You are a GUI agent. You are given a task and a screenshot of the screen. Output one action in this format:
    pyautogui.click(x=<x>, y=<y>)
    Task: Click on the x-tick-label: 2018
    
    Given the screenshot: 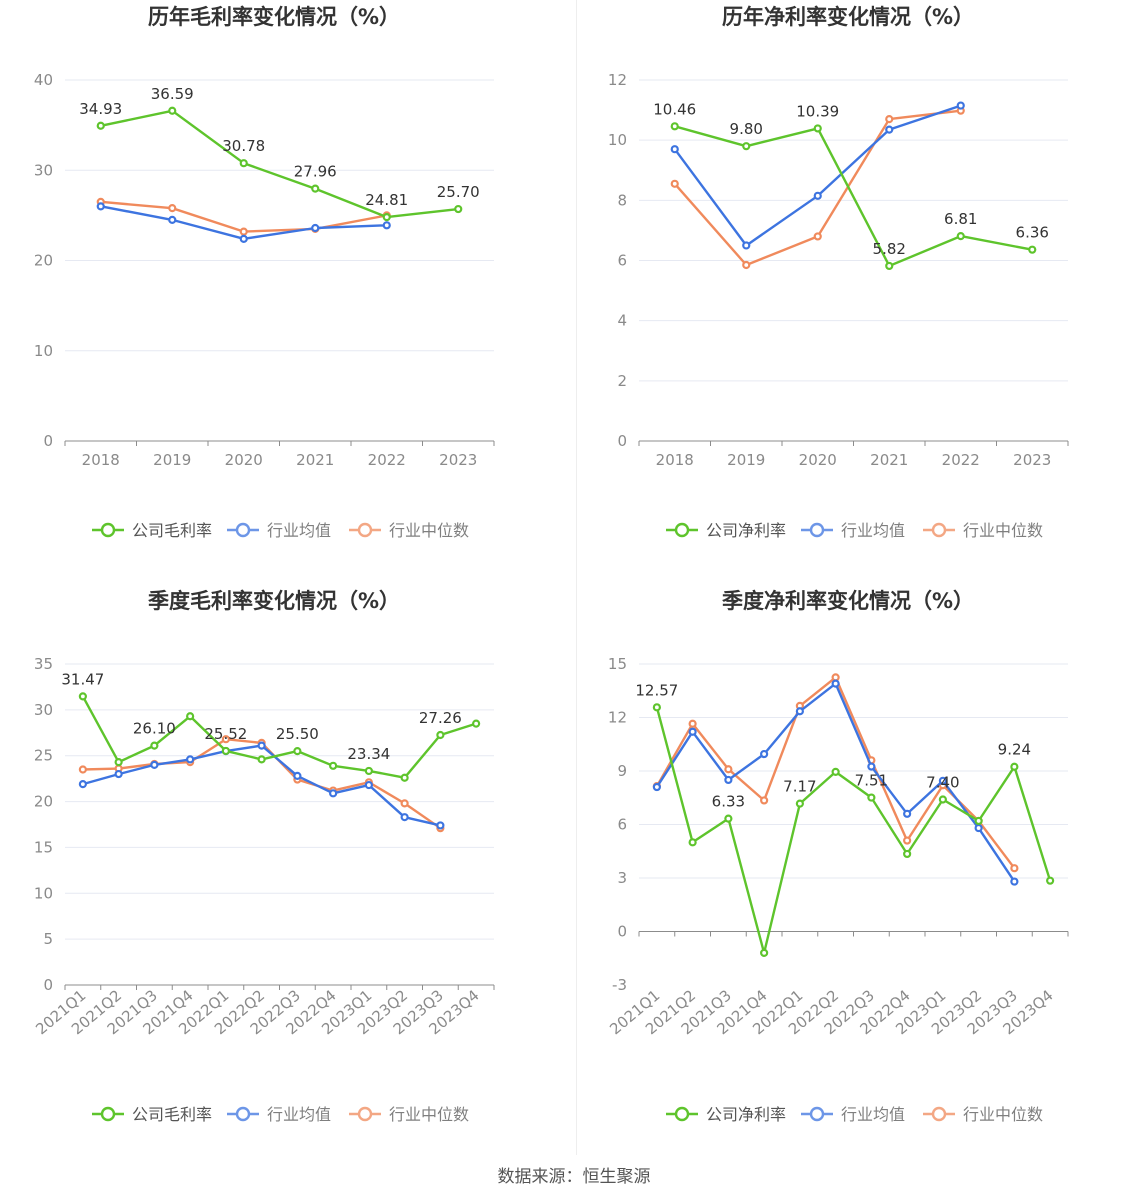 What is the action you would take?
    pyautogui.click(x=101, y=460)
    